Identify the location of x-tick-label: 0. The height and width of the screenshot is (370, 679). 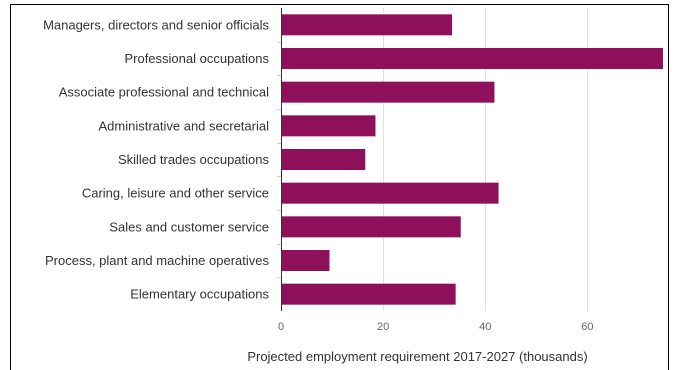
(281, 327).